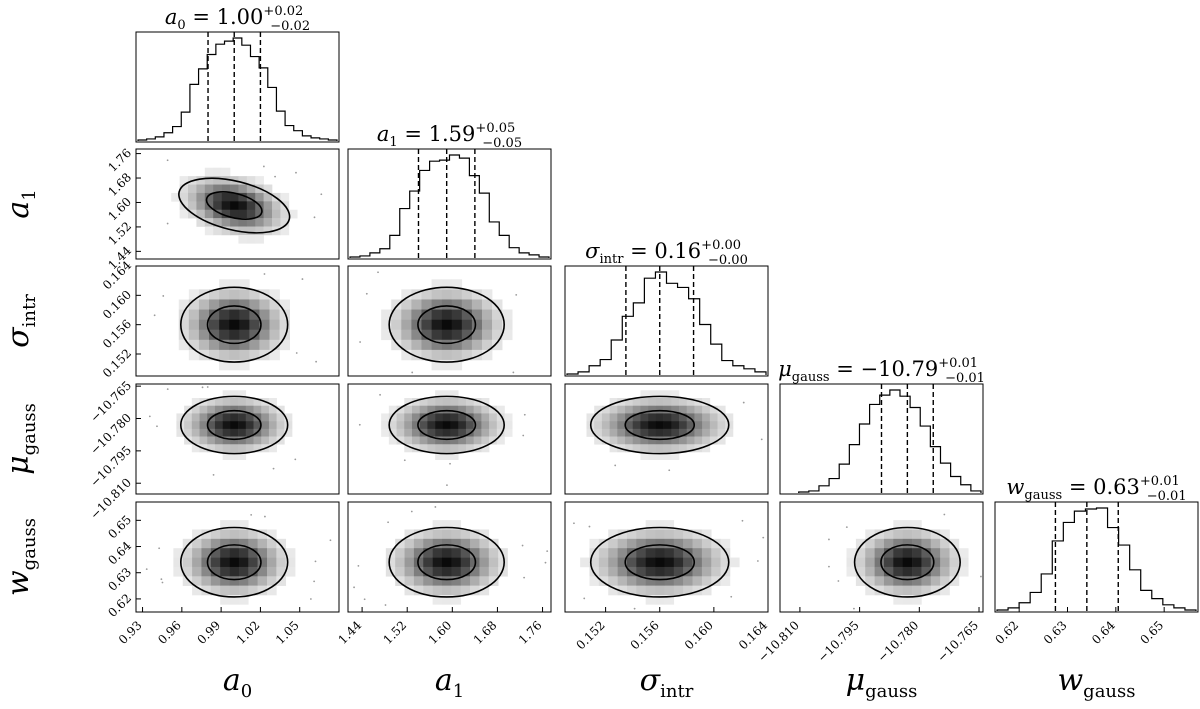  What do you see at coordinates (395, 632) in the screenshot?
I see `x-tick-label-a1: 1.52` at bounding box center [395, 632].